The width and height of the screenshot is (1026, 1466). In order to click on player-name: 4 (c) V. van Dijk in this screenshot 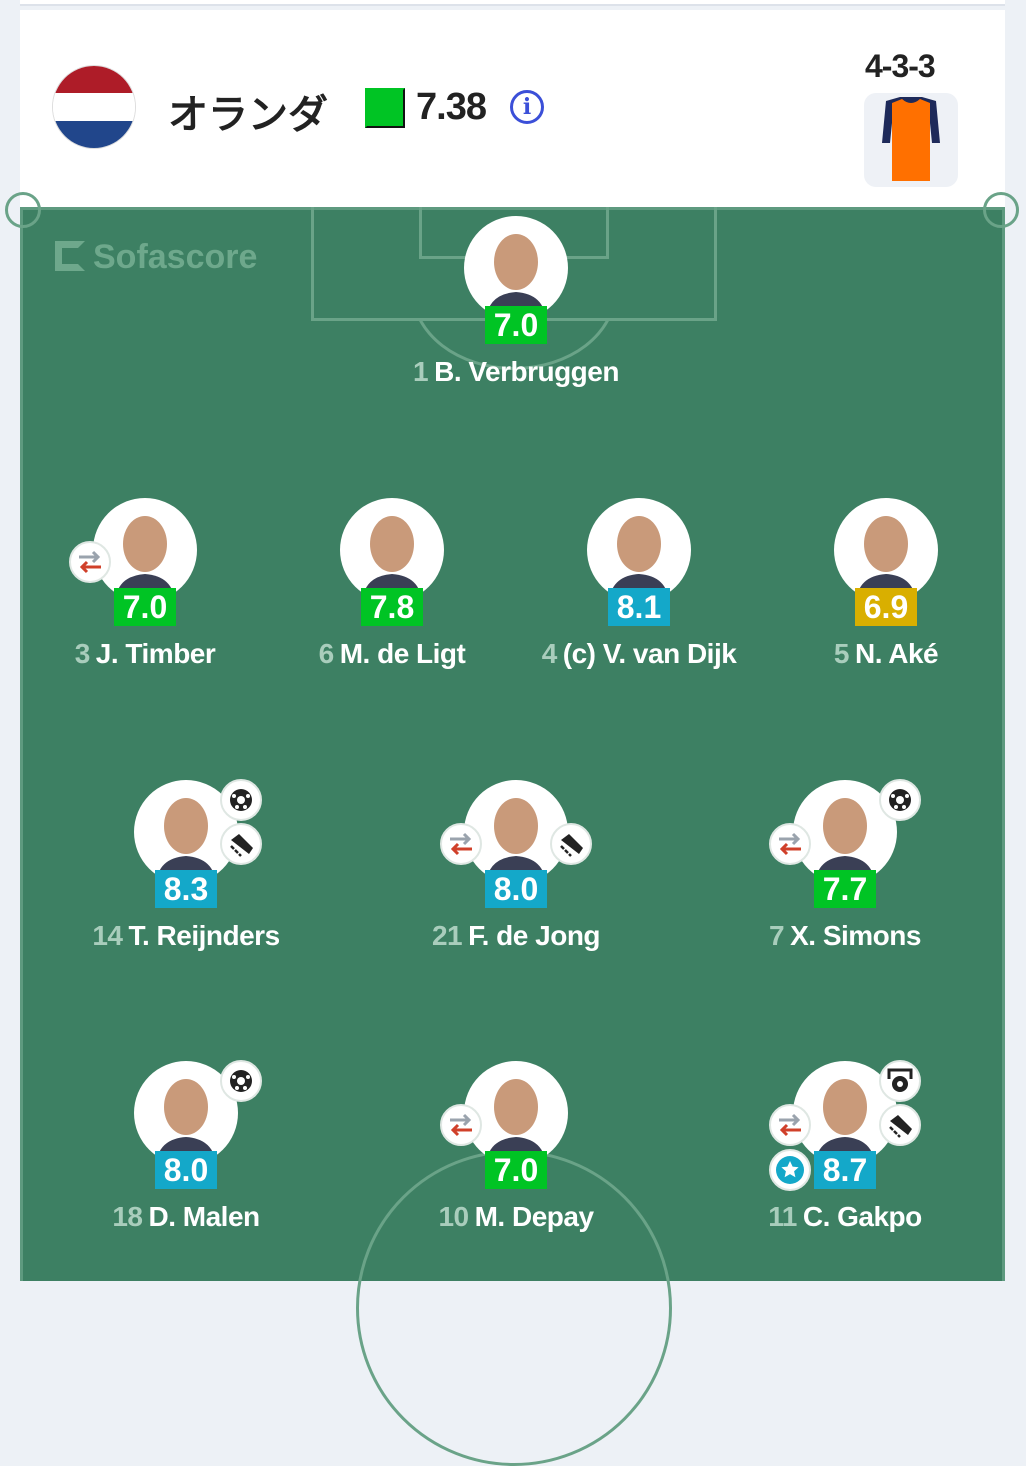, I will do `click(639, 654)`.